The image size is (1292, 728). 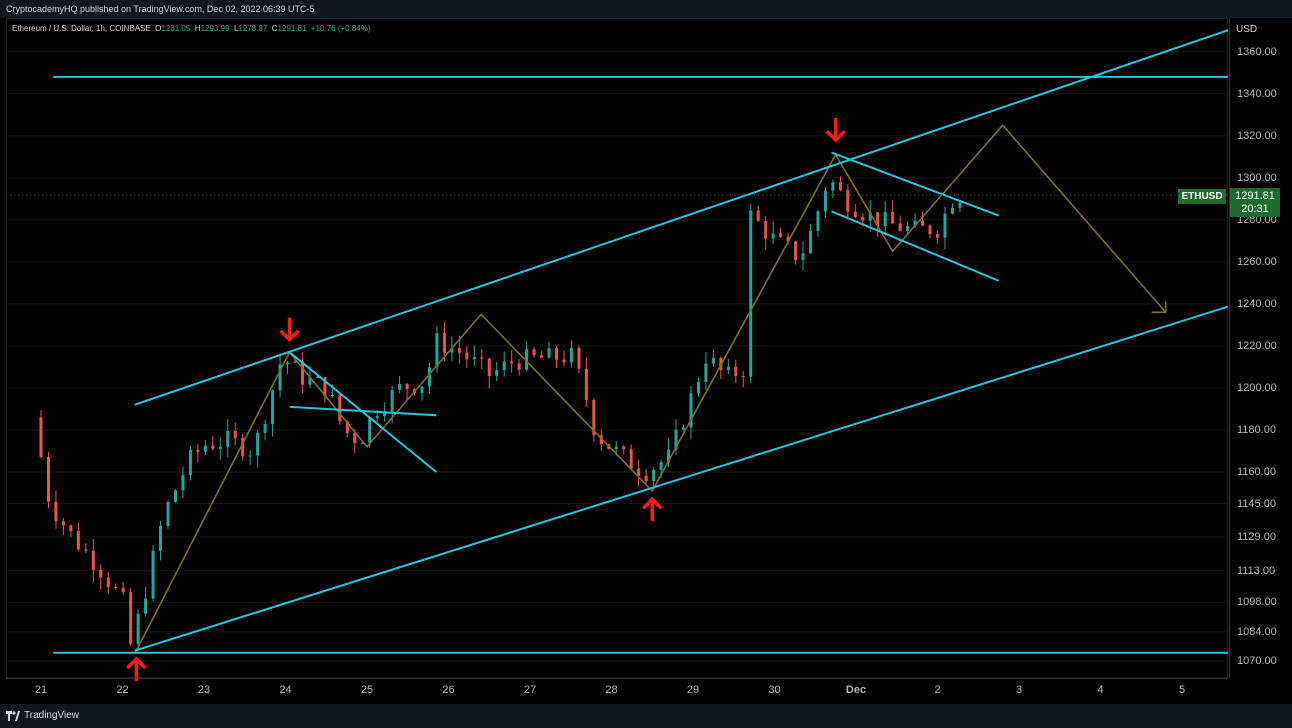 I want to click on trendline, so click(x=362, y=412).